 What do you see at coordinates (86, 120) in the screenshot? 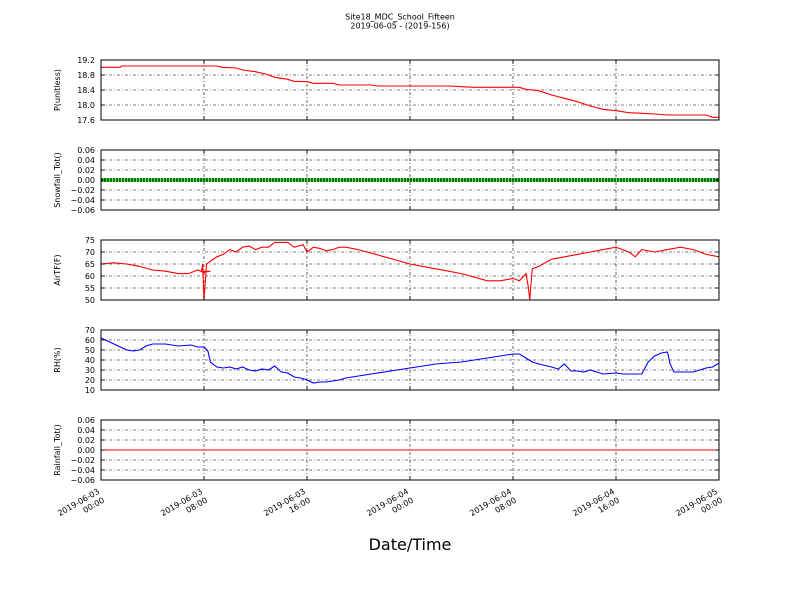
I see `y-tick-label: 17.6` at bounding box center [86, 120].